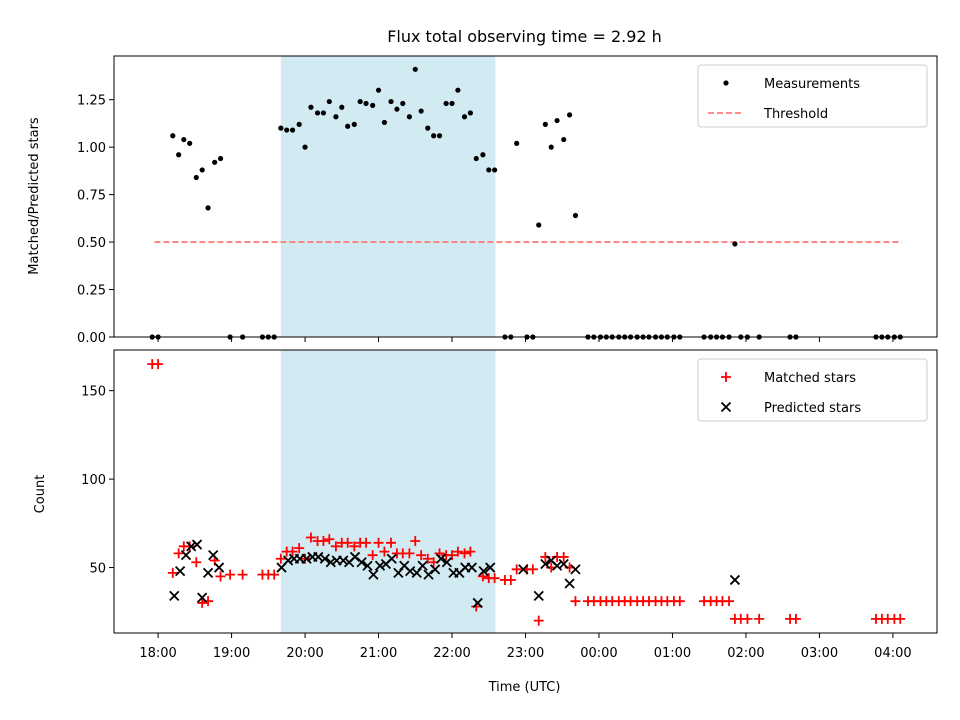 The image size is (960, 720). I want to click on legend-matched-marker, so click(726, 377).